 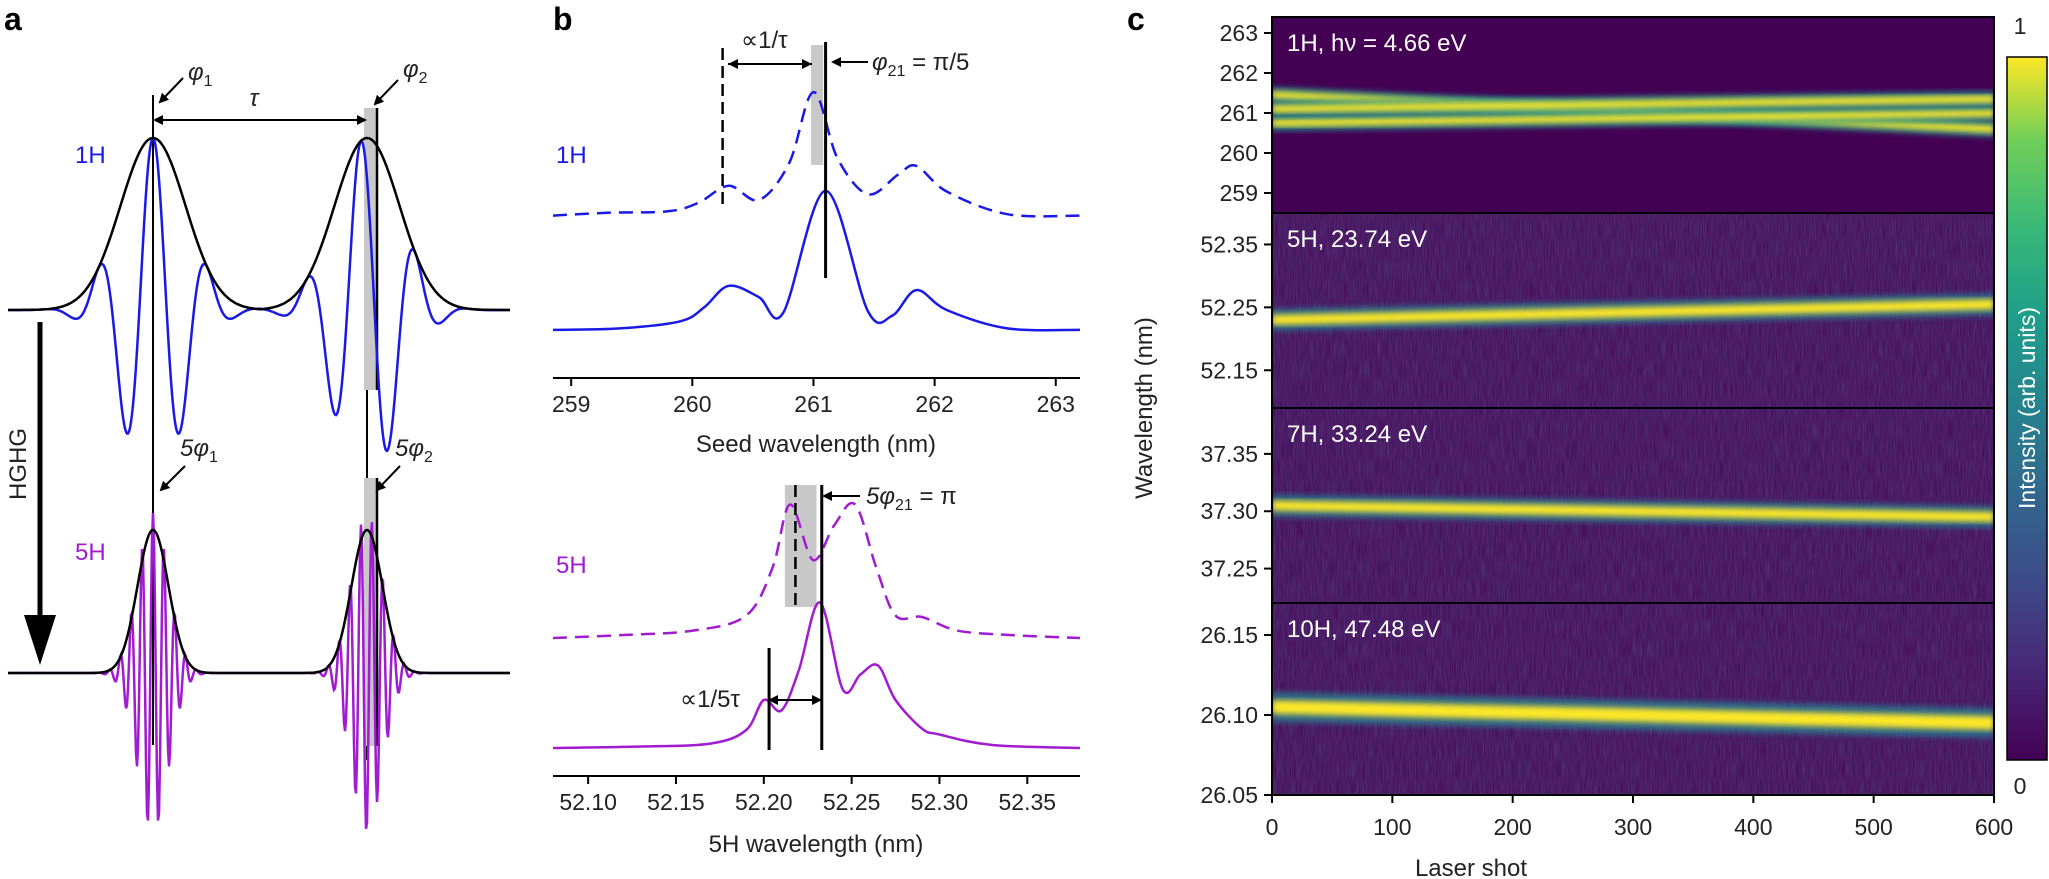 I want to click on b-markers, so click(x=774, y=396).